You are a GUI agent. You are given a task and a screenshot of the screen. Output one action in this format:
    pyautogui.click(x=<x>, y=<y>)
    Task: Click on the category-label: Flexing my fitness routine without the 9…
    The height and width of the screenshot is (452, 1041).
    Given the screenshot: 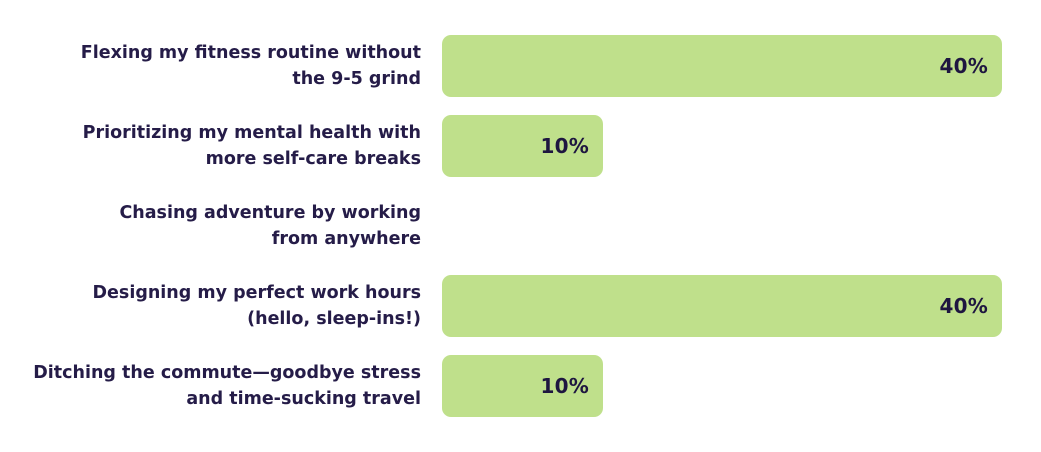 What is the action you would take?
    pyautogui.click(x=250, y=66)
    